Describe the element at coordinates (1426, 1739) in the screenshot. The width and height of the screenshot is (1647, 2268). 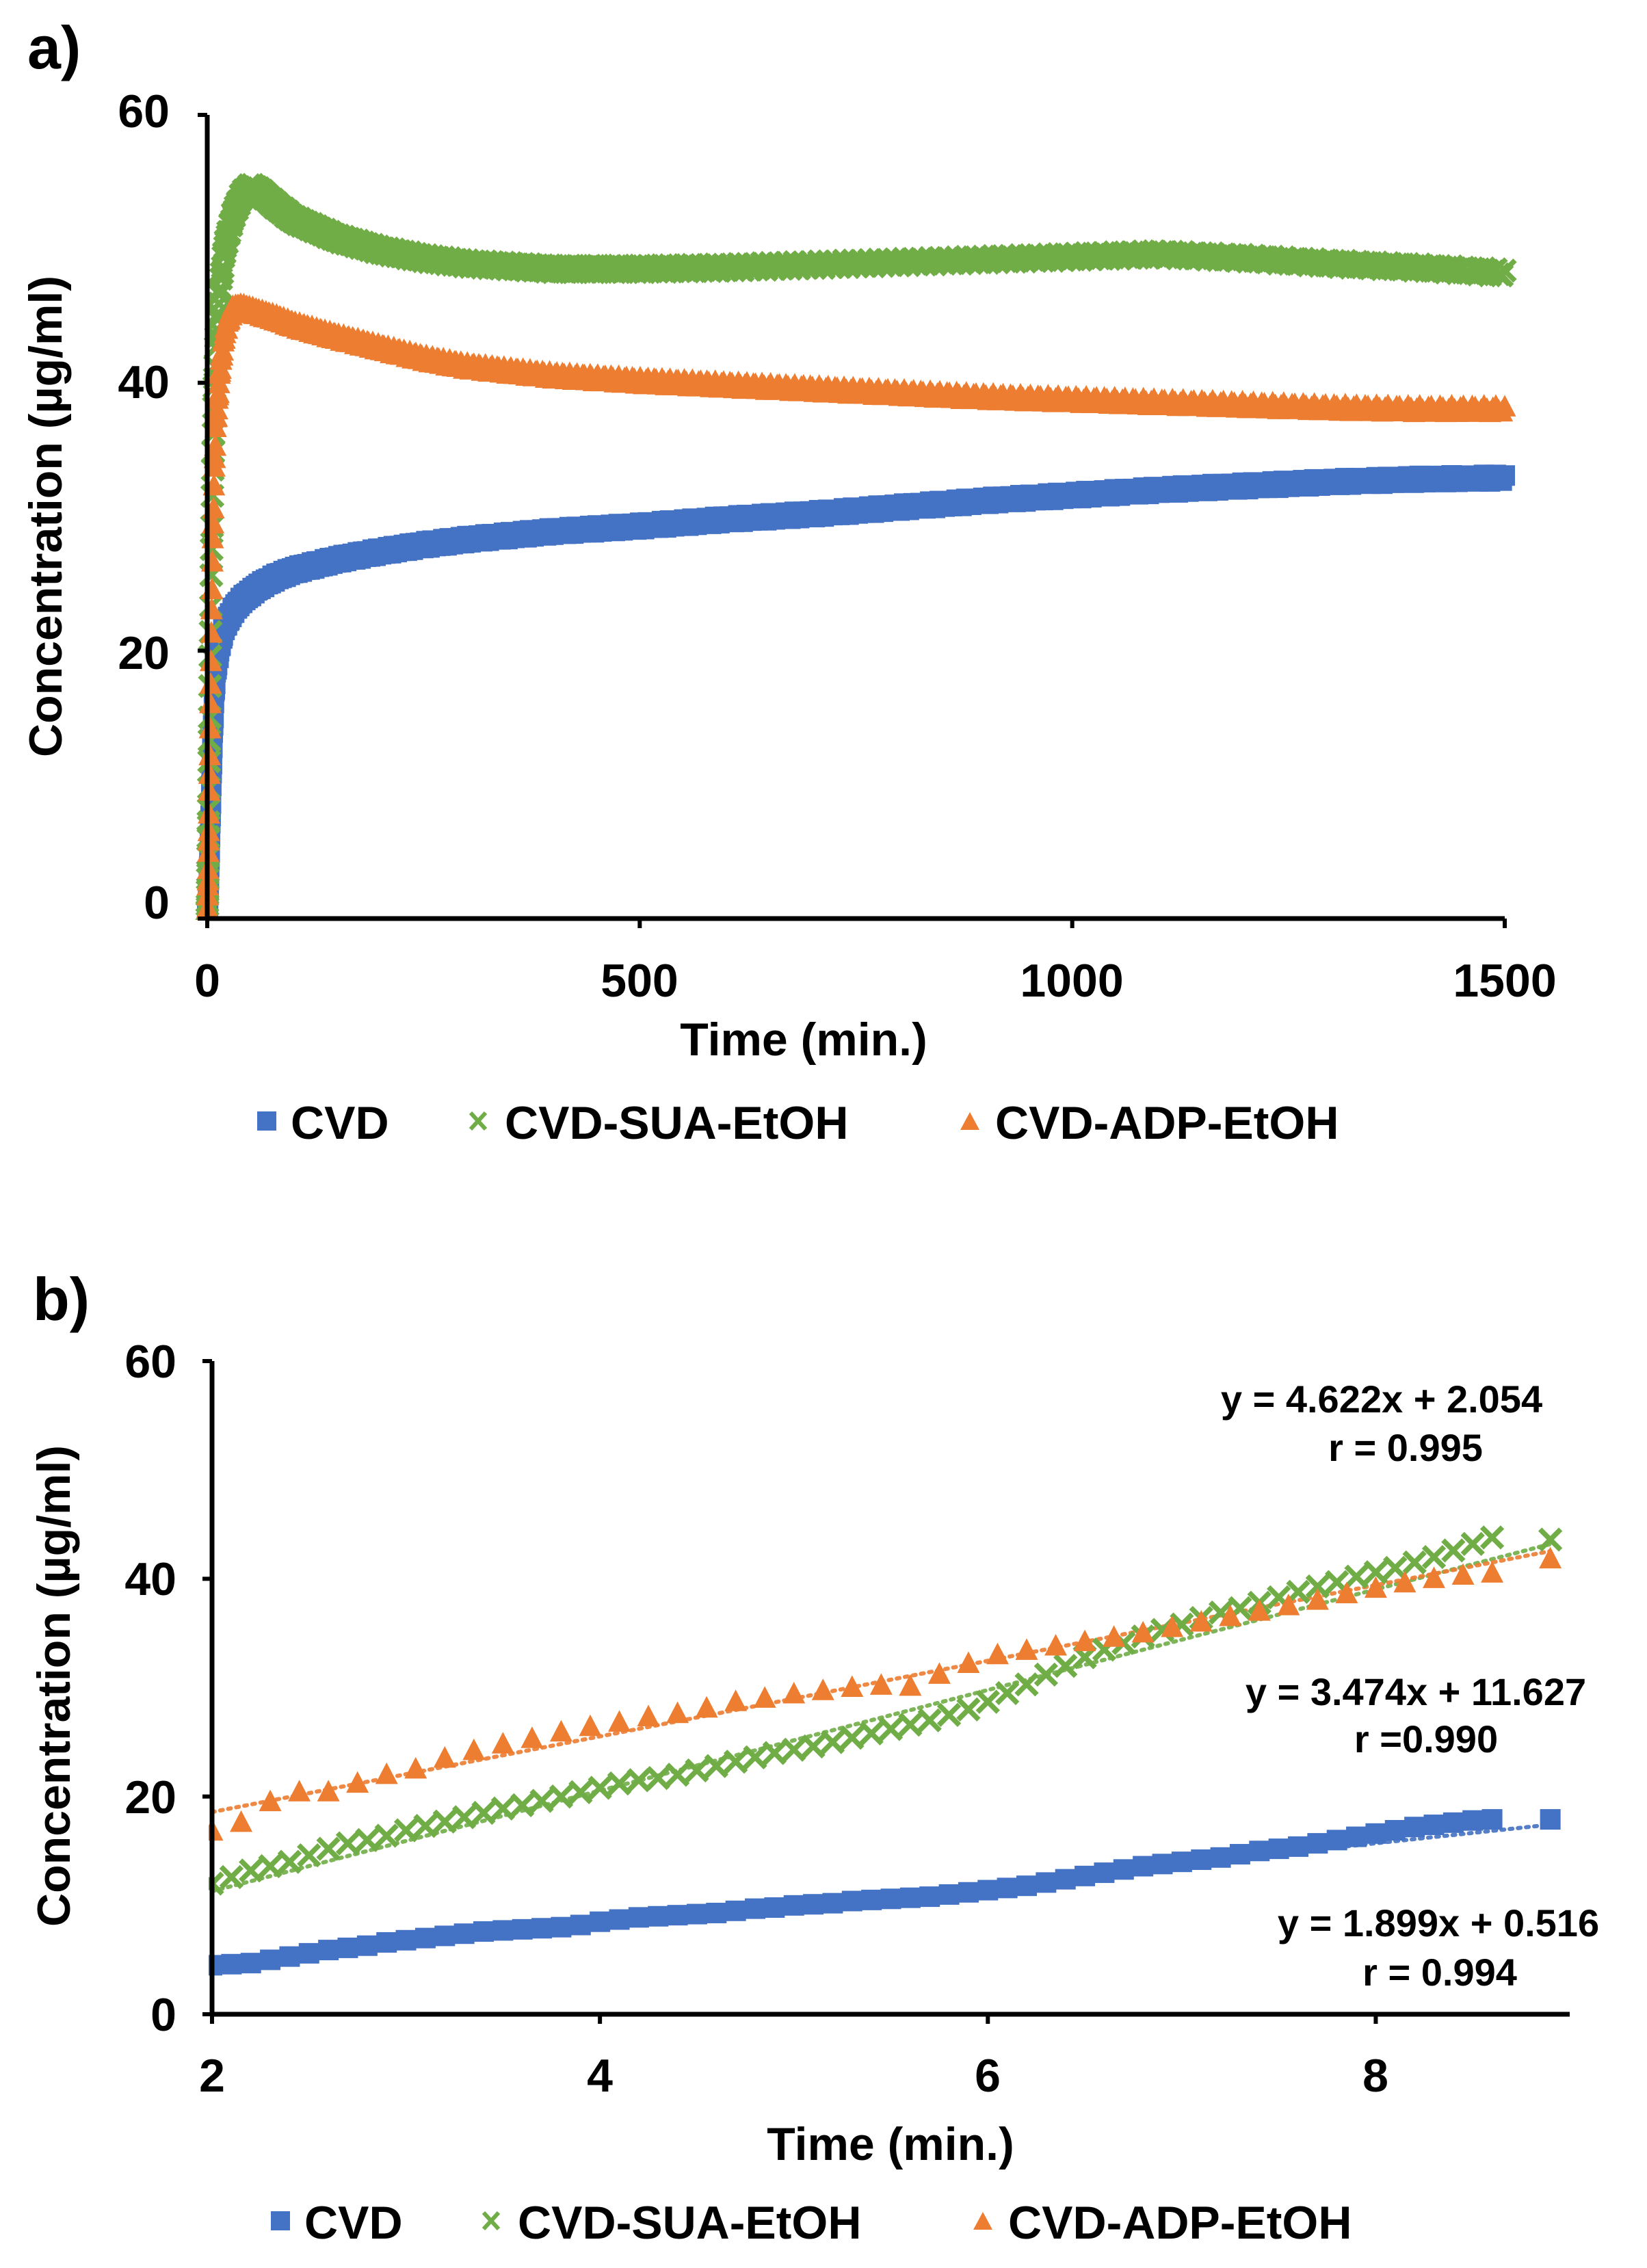
I see `adp-r-label: r =0.990` at that location.